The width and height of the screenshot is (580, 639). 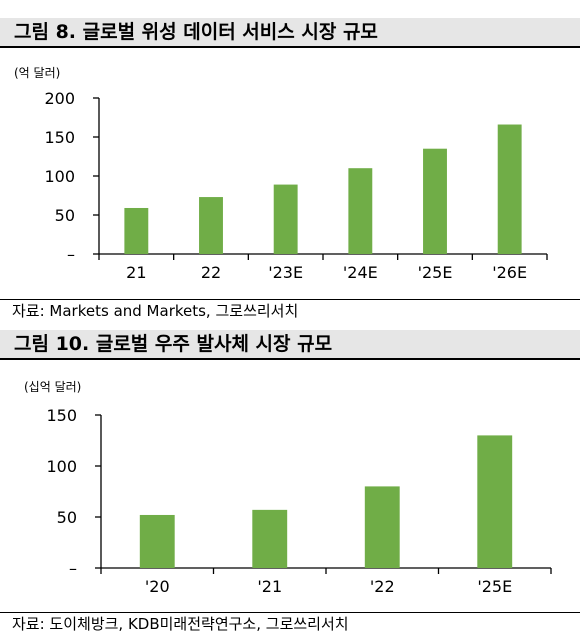 What do you see at coordinates (285, 272) in the screenshot?
I see `x-tick-label: '23E` at bounding box center [285, 272].